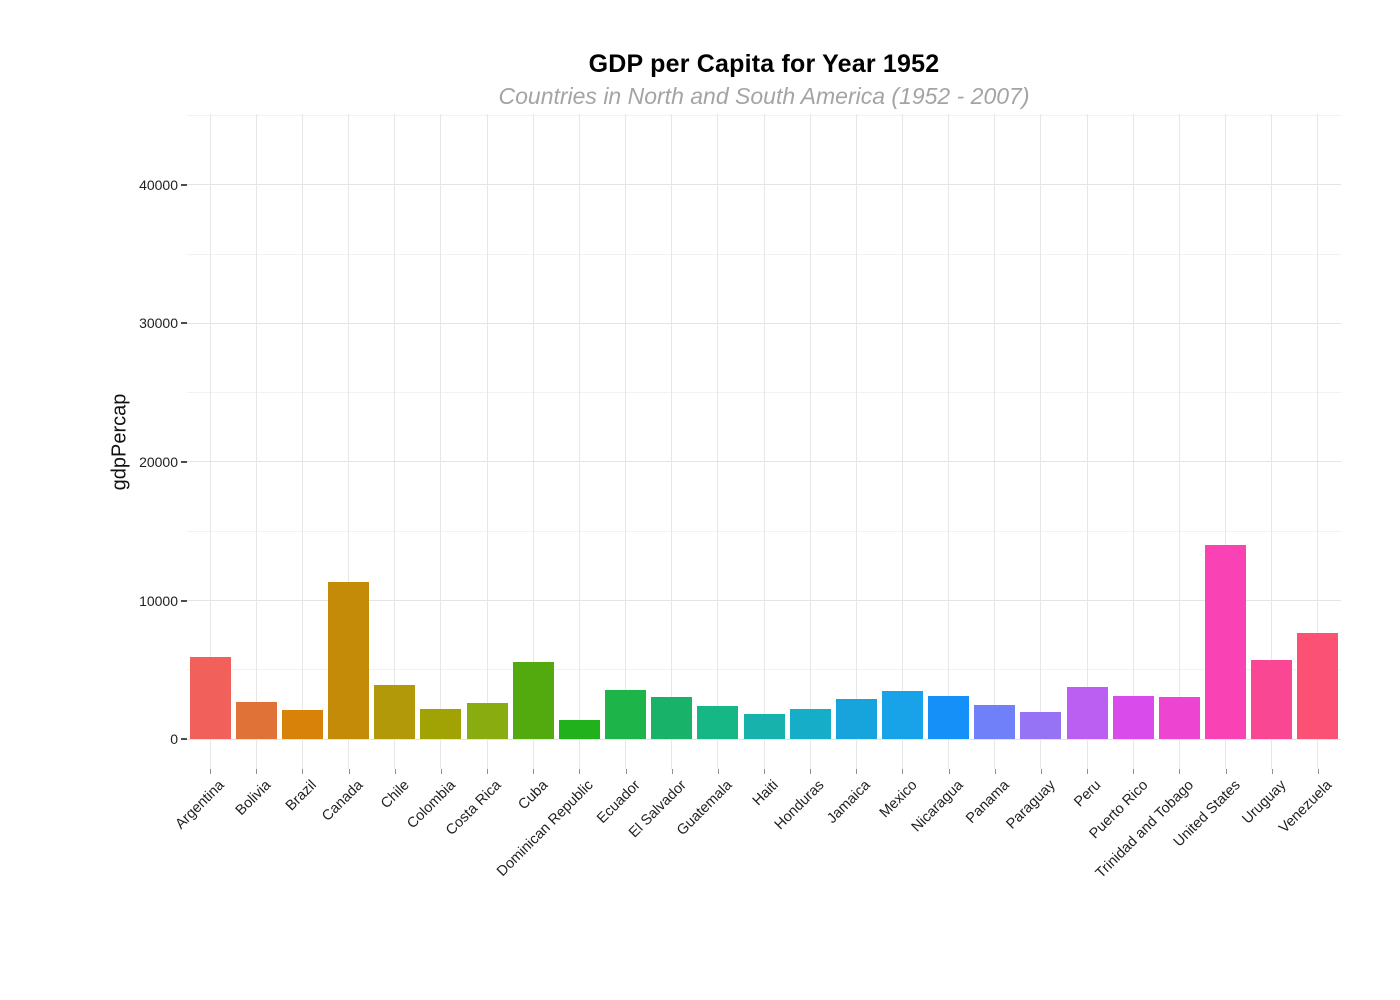 The image size is (1400, 1000). Describe the element at coordinates (532, 795) in the screenshot. I see `x-tick-label-cuba: Cuba` at that location.